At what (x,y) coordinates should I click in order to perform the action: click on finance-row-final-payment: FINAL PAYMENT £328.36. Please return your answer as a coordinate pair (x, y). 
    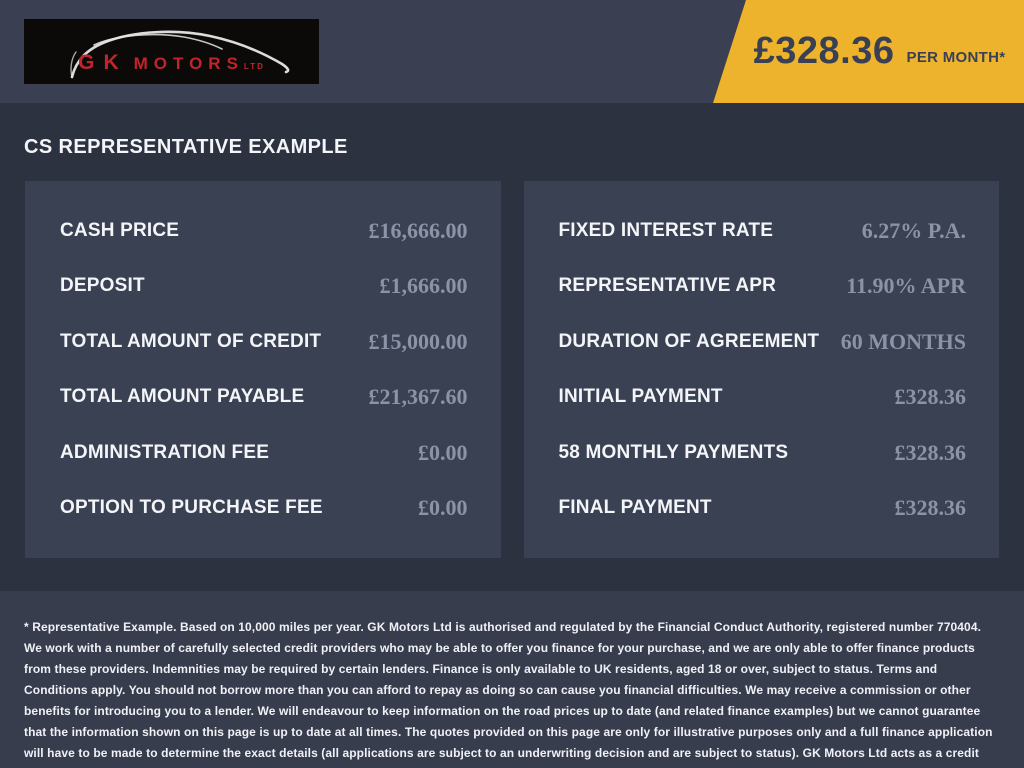
    Looking at the image, I should click on (763, 509).